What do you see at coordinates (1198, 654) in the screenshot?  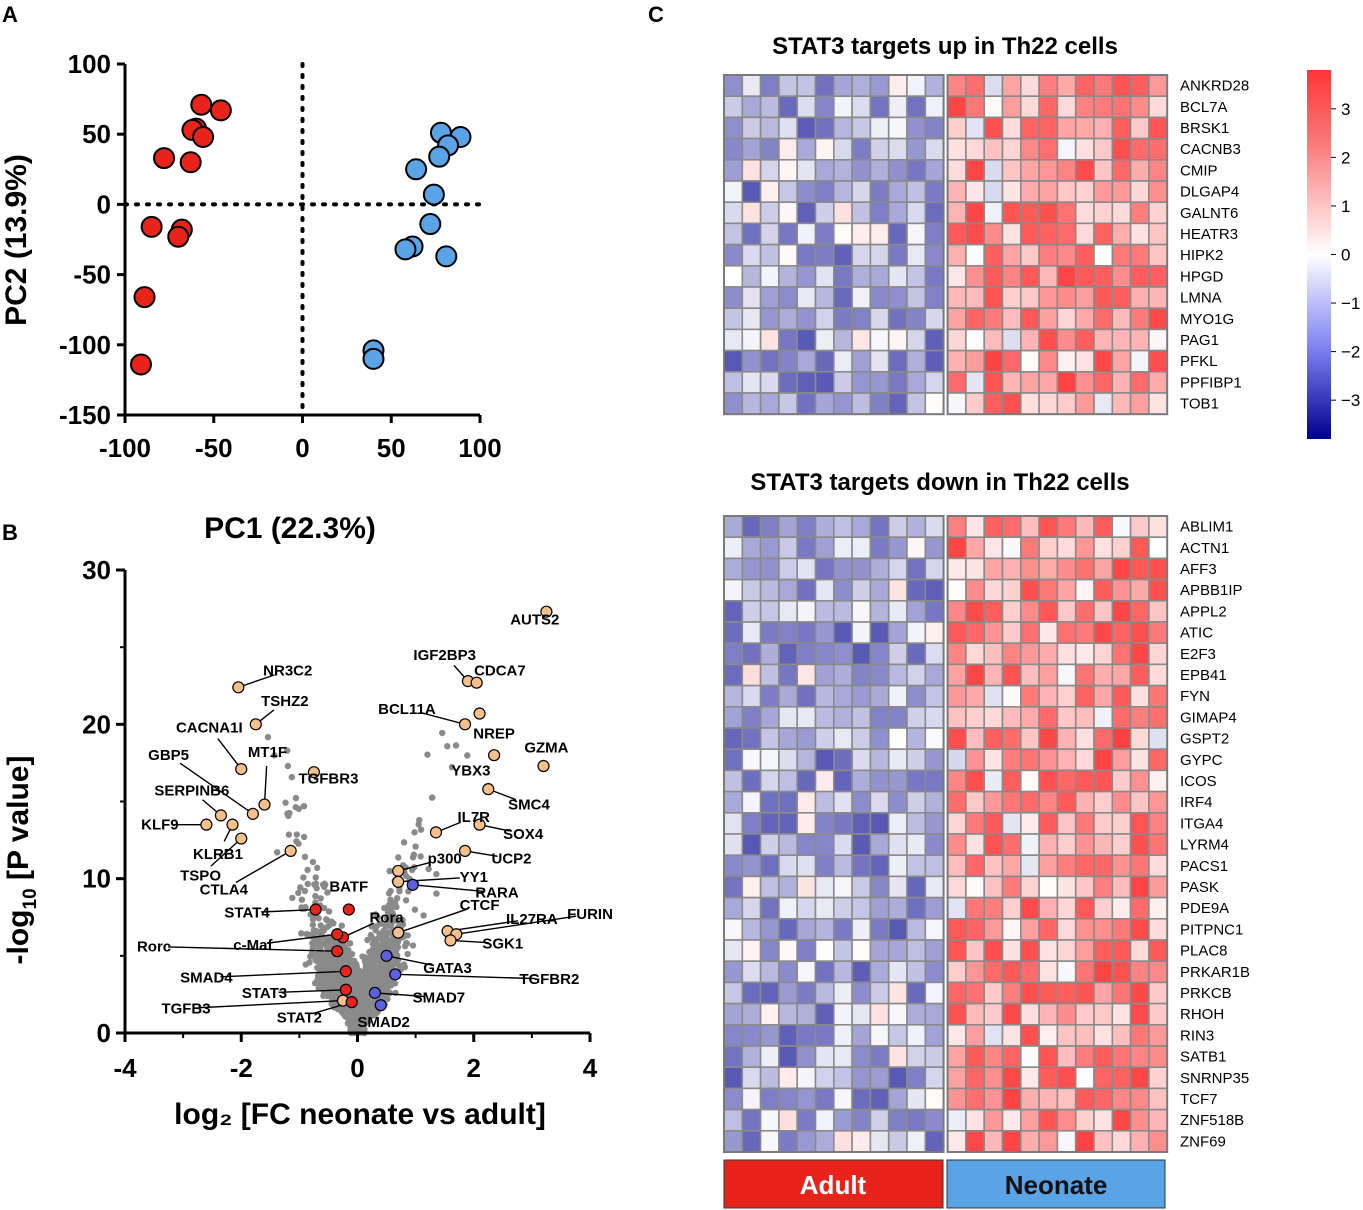 I see `heatmap-row-label: E2F3` at bounding box center [1198, 654].